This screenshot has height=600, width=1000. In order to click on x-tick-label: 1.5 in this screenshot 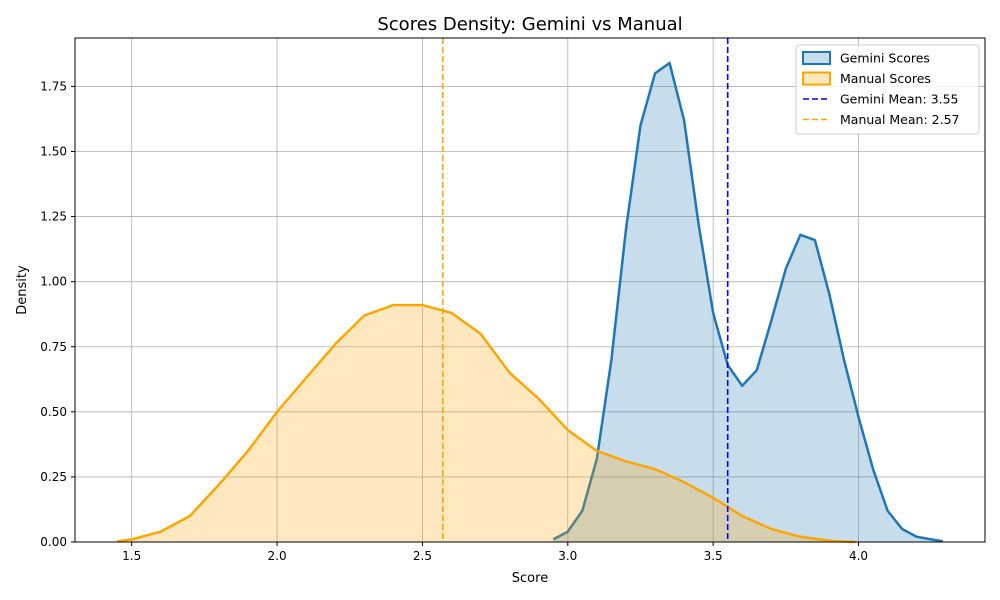, I will do `click(131, 556)`.